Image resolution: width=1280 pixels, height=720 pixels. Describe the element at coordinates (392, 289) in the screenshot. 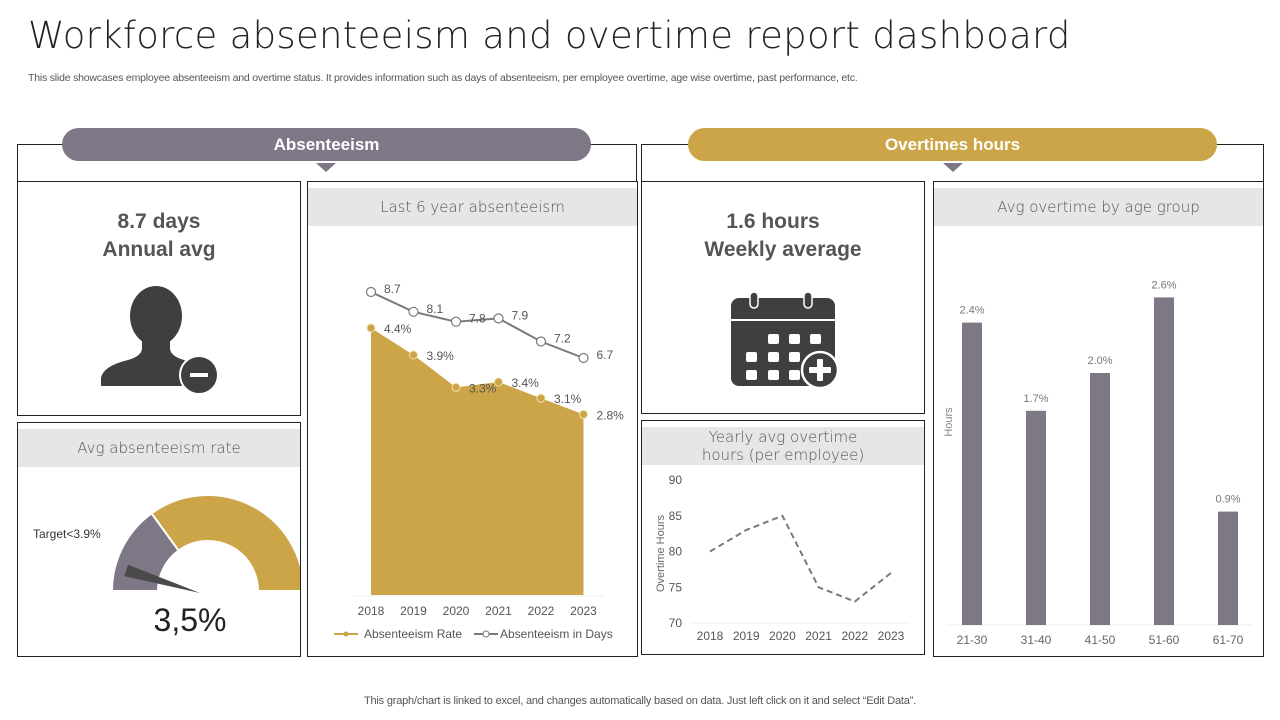

I see `absenteeism-days-label: 8.7` at that location.